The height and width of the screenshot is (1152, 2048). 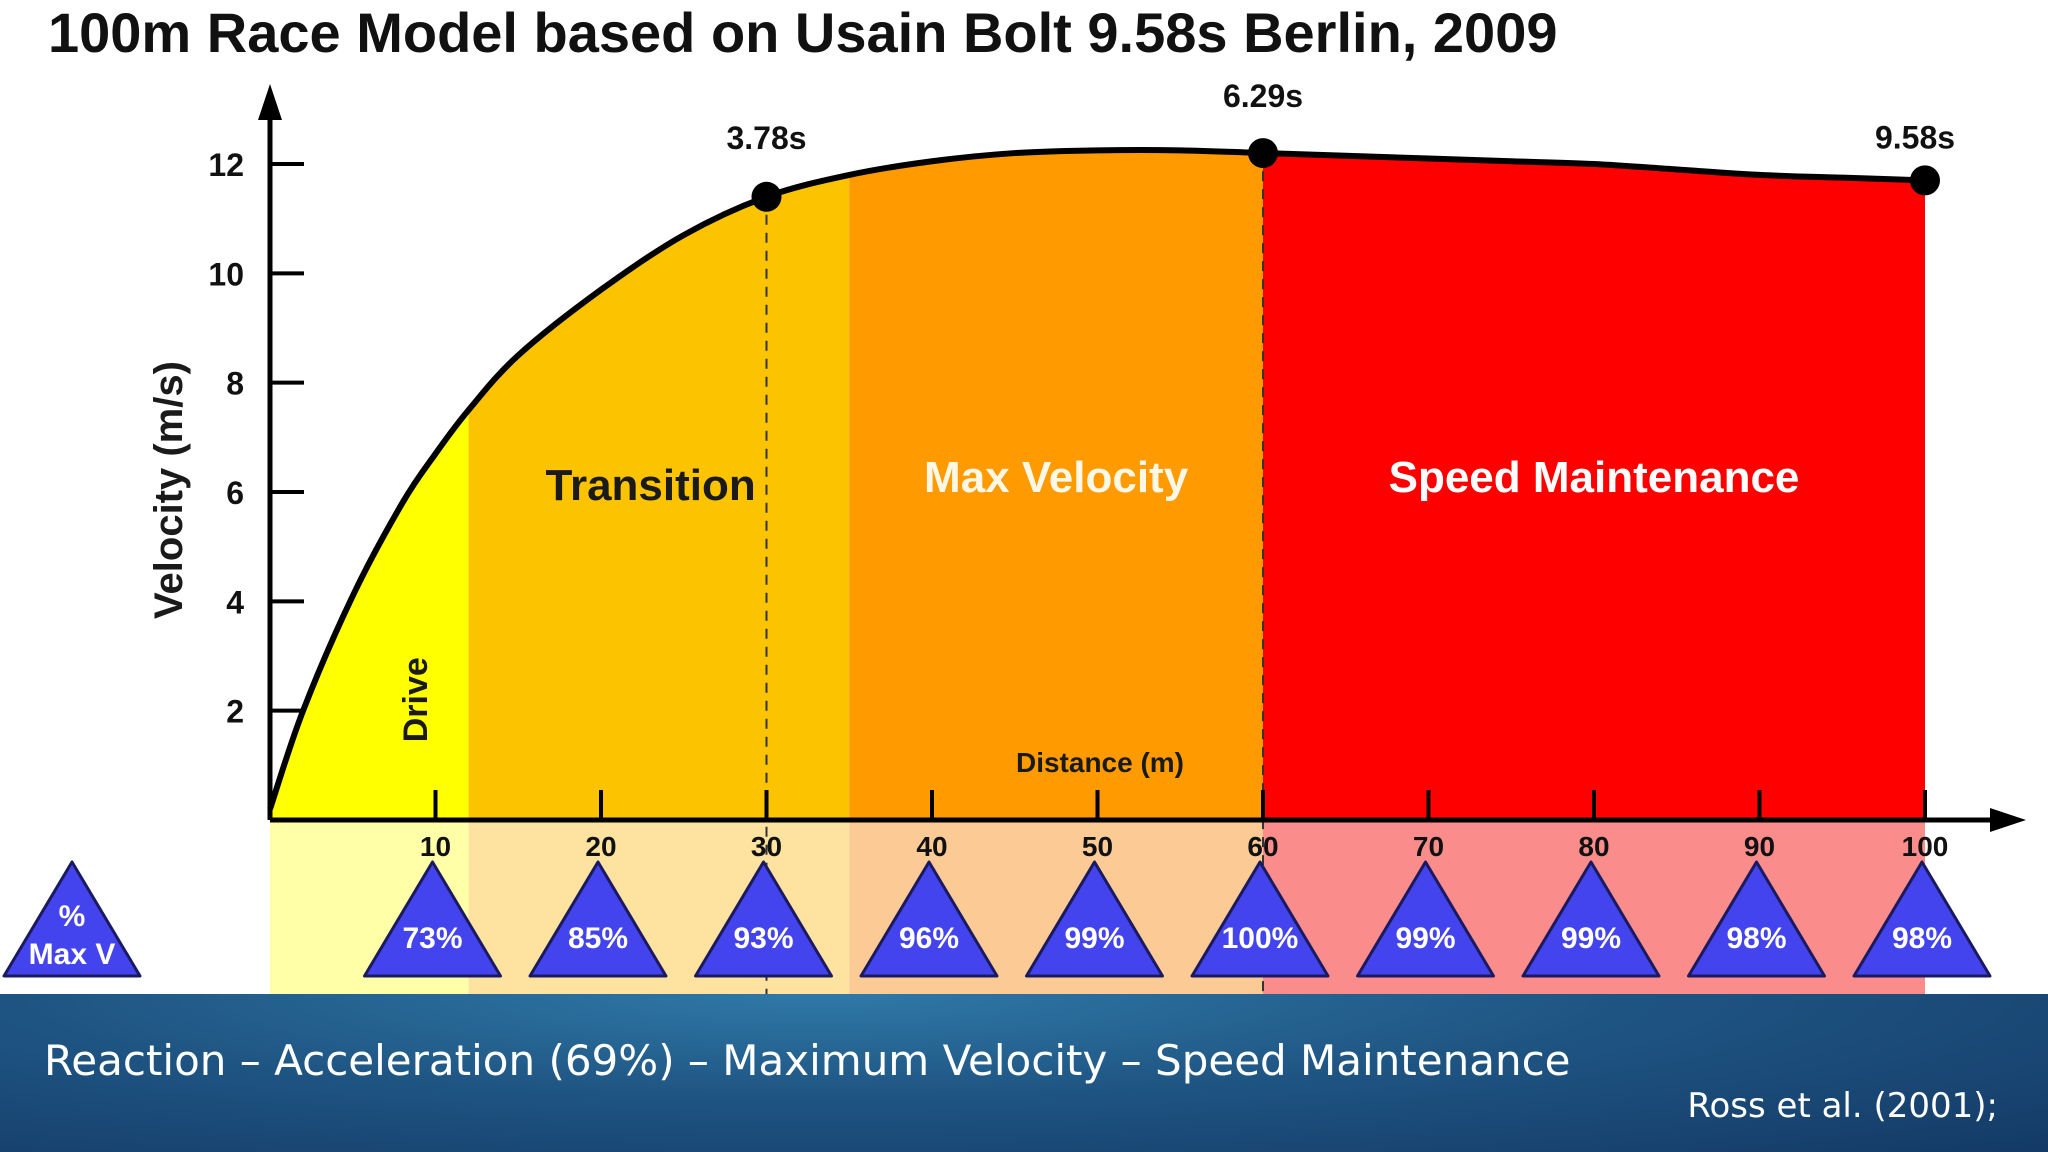 I want to click on x-tick-label-80: 80, so click(x=1593, y=846).